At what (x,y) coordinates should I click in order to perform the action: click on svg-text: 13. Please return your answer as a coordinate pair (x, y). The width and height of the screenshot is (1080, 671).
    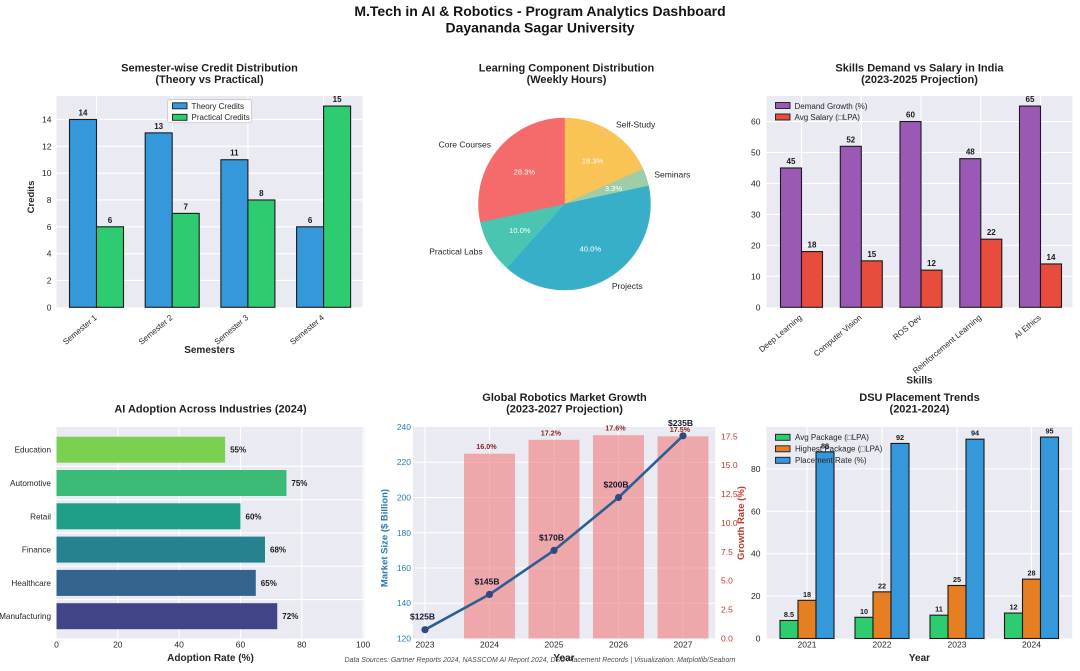
    Looking at the image, I should click on (158, 126).